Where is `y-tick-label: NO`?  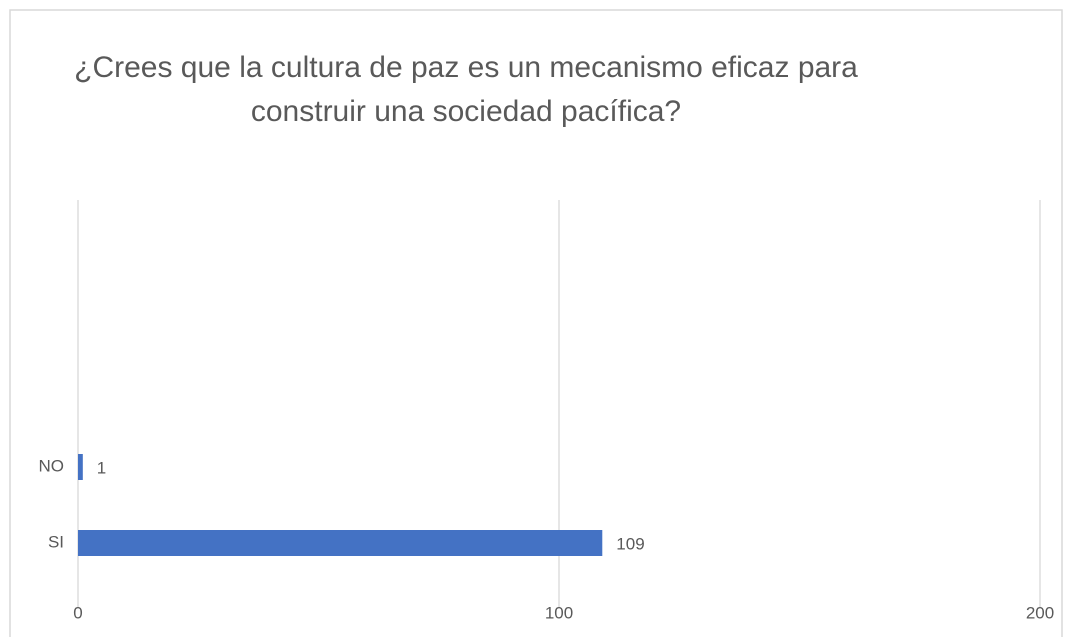
y-tick-label: NO is located at coordinates (52, 465).